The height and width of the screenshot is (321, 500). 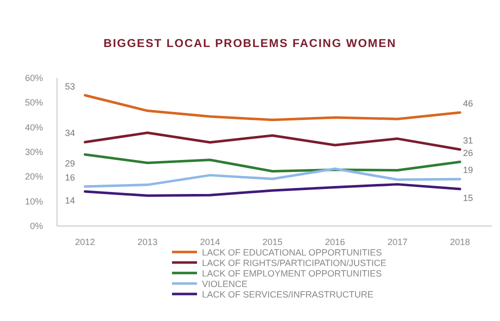 I want to click on data-label: 29, so click(x=69, y=163).